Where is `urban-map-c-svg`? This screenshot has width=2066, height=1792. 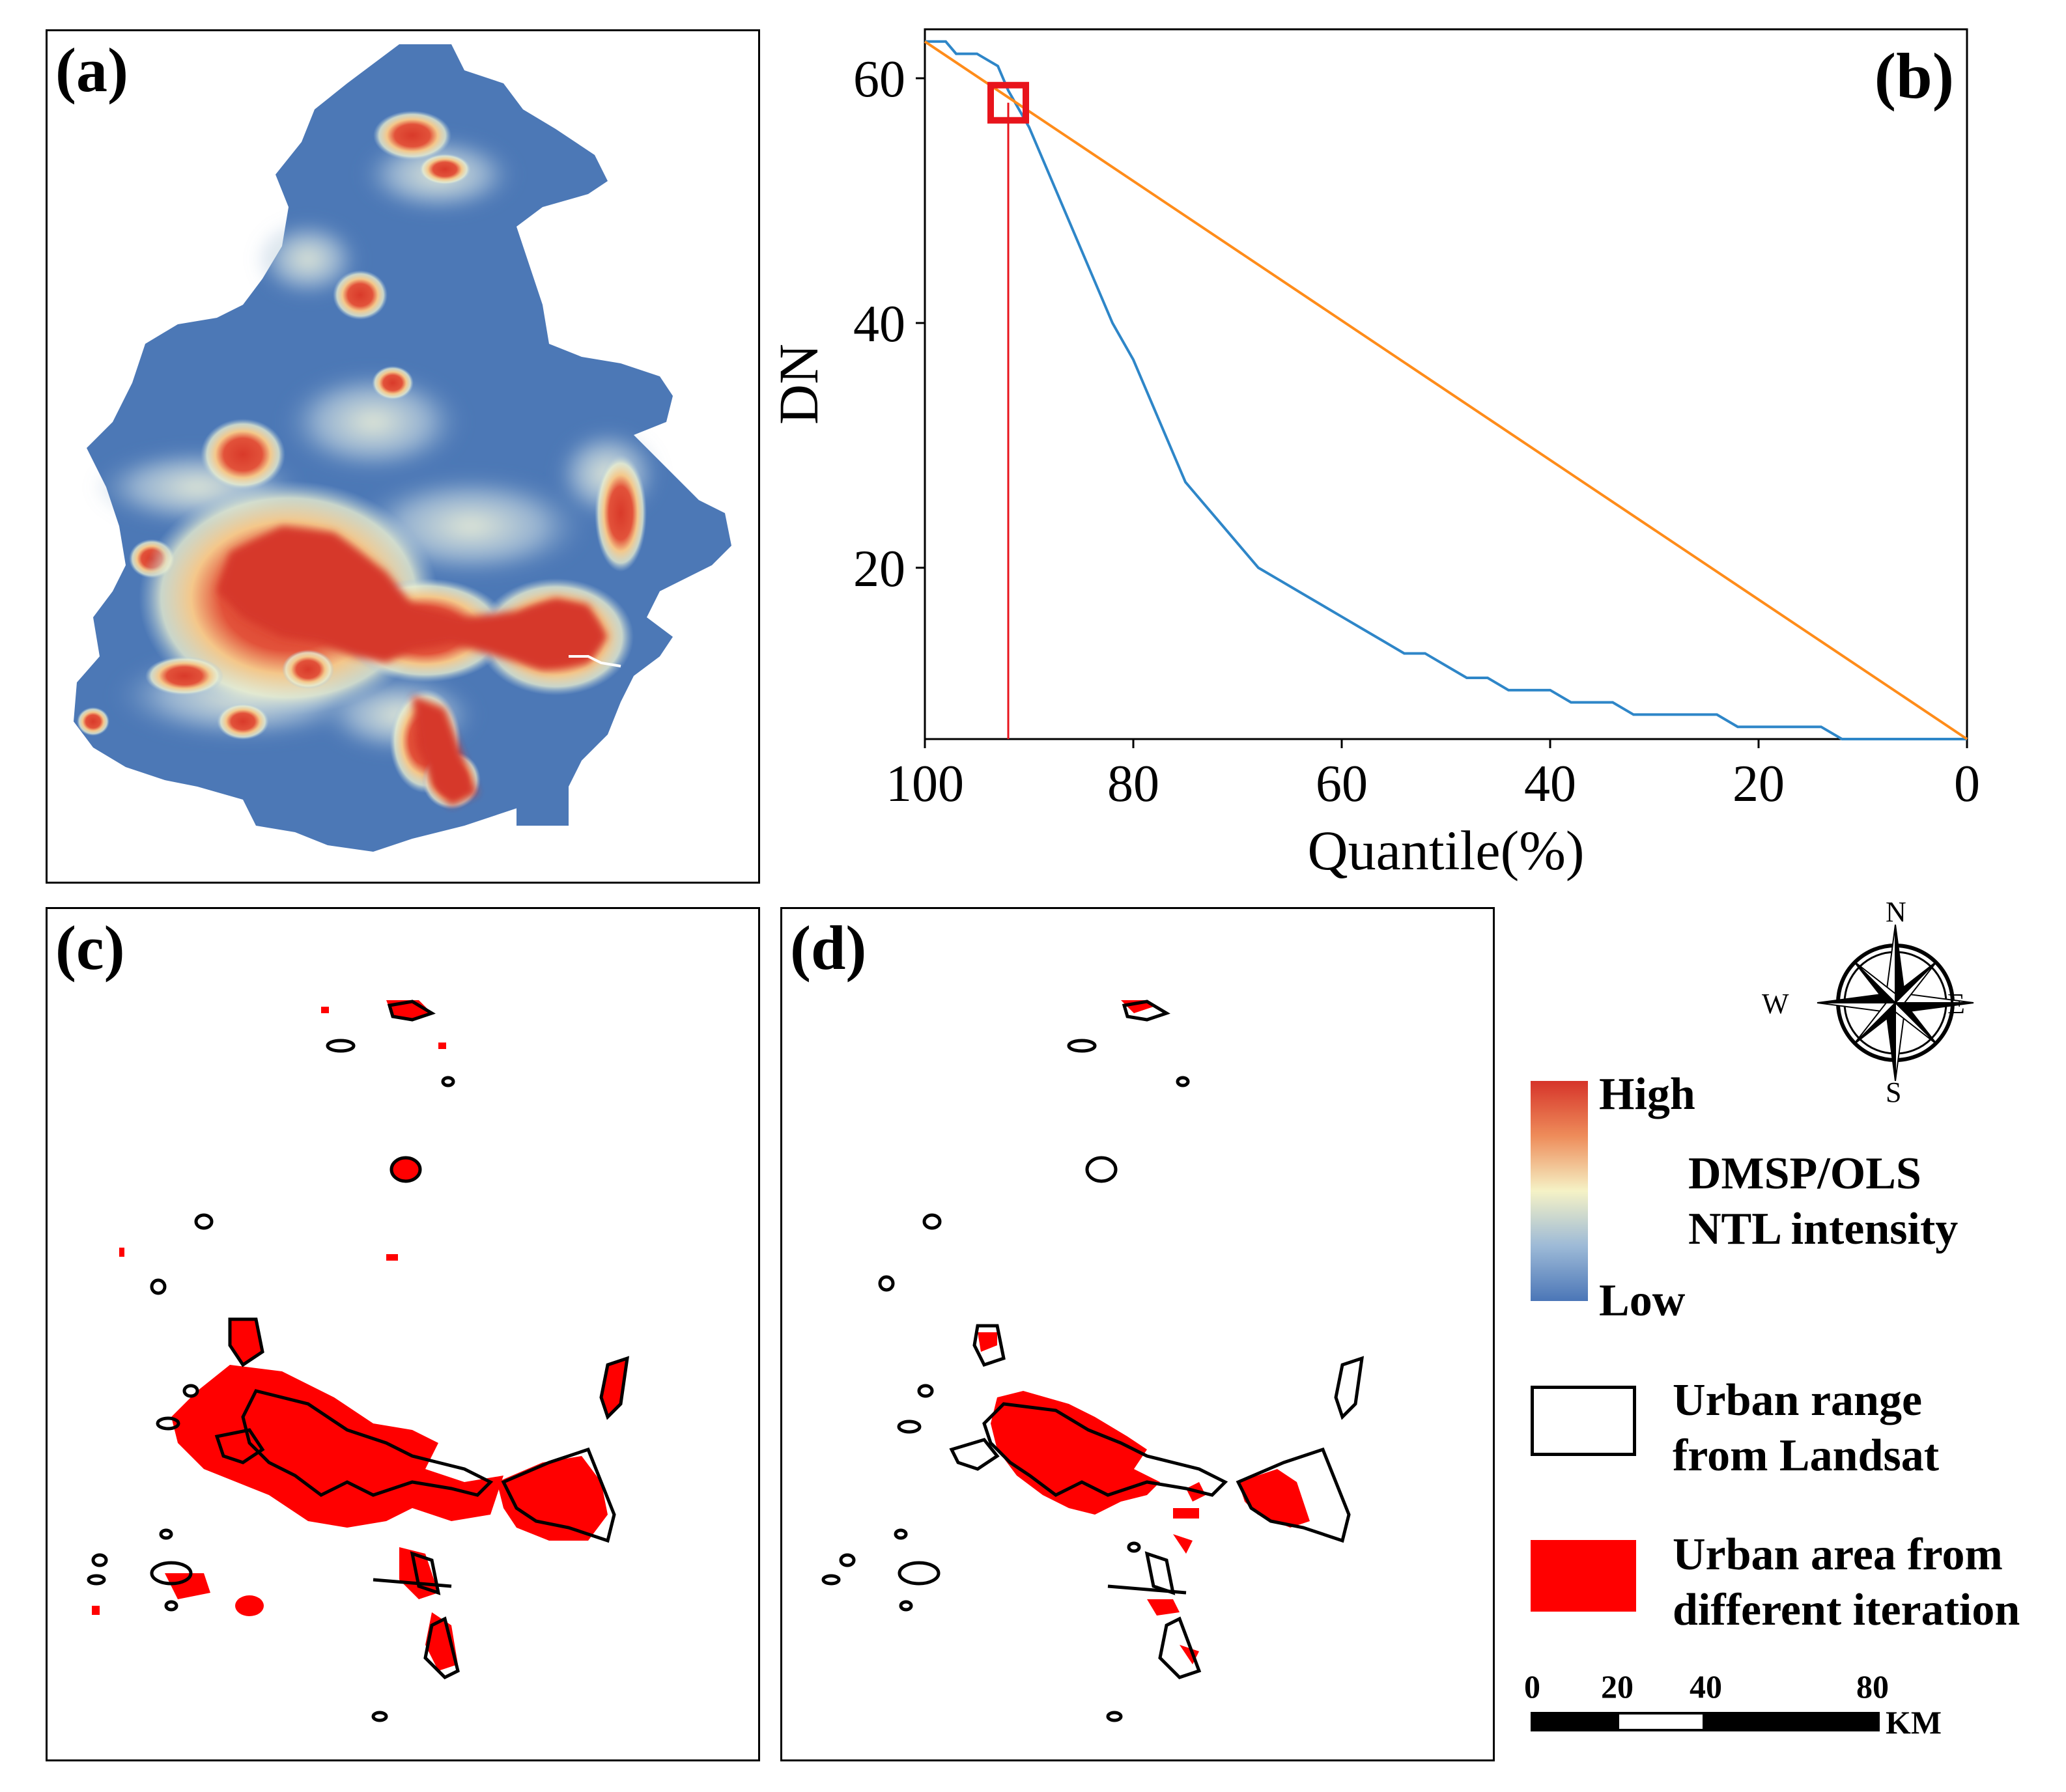 urban-map-c-svg is located at coordinates (358, 1361).